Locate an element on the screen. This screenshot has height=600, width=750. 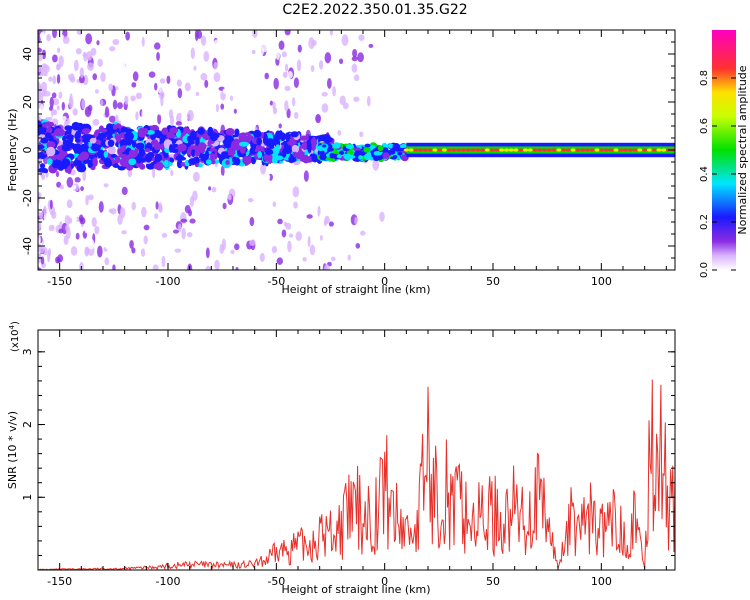
chart-title: C2E2.2022.350.01.35.G22 is located at coordinates (375, 10).